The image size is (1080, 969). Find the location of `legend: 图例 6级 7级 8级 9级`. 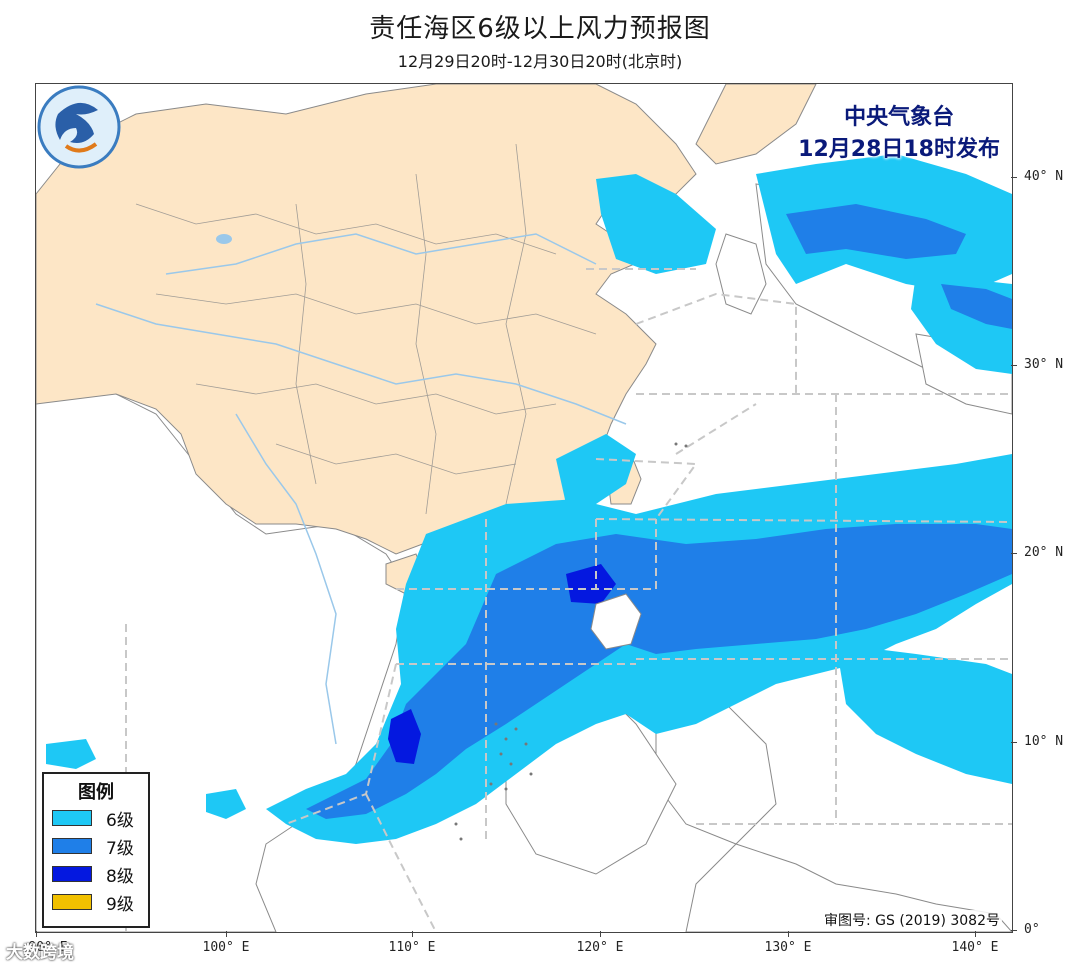

legend: 图例 6级 7级 8级 9级 is located at coordinates (96, 850).